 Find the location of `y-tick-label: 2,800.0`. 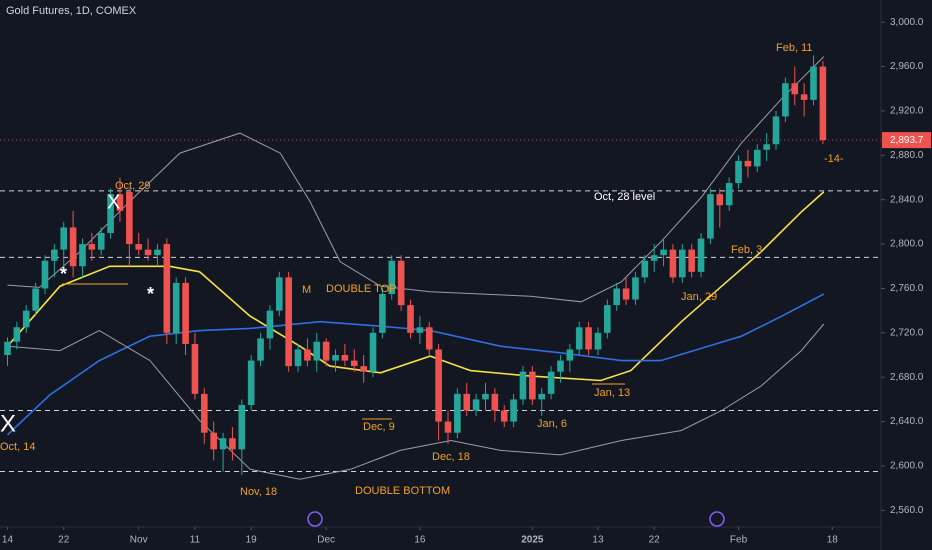

y-tick-label: 2,800.0 is located at coordinates (907, 244).